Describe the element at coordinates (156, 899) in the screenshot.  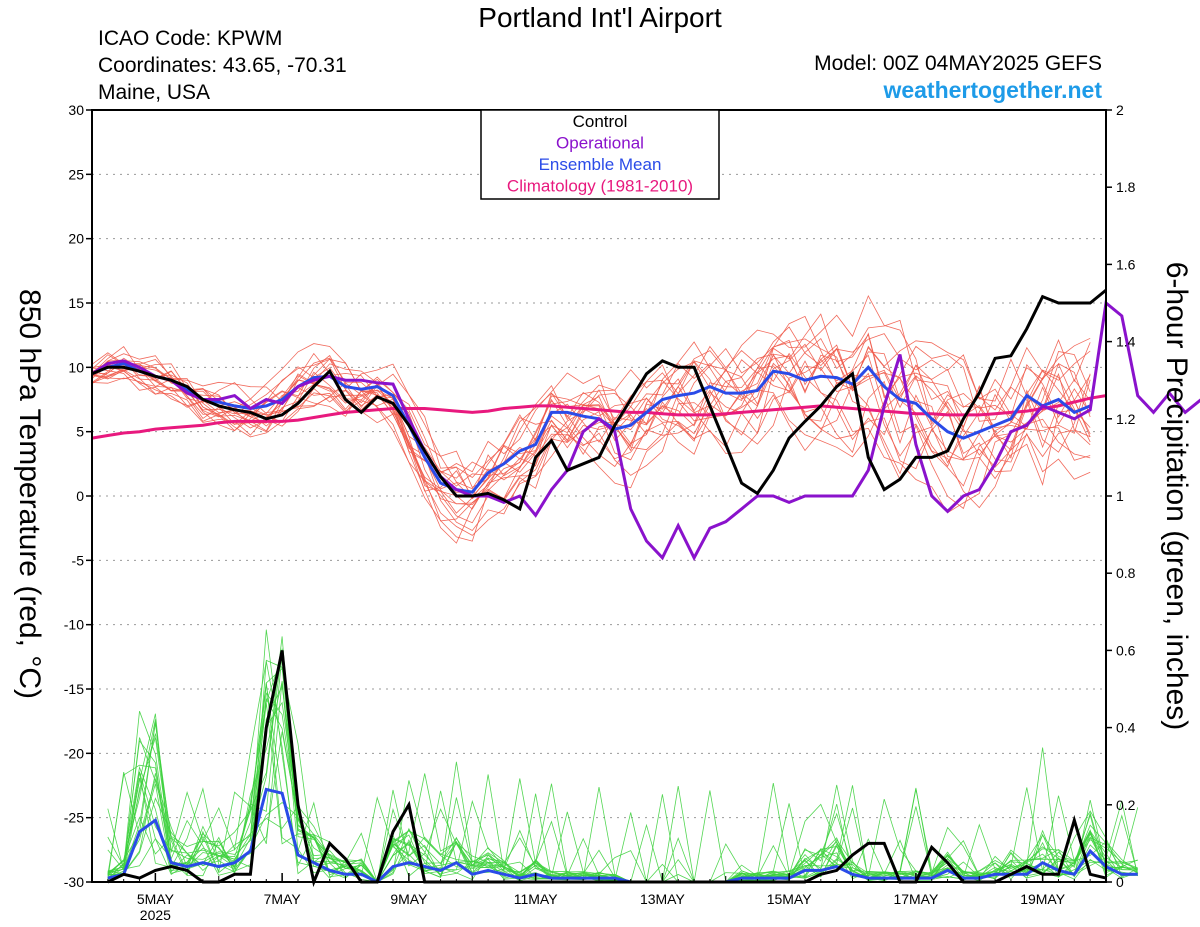
I see `x-tick-label: 5MAY` at that location.